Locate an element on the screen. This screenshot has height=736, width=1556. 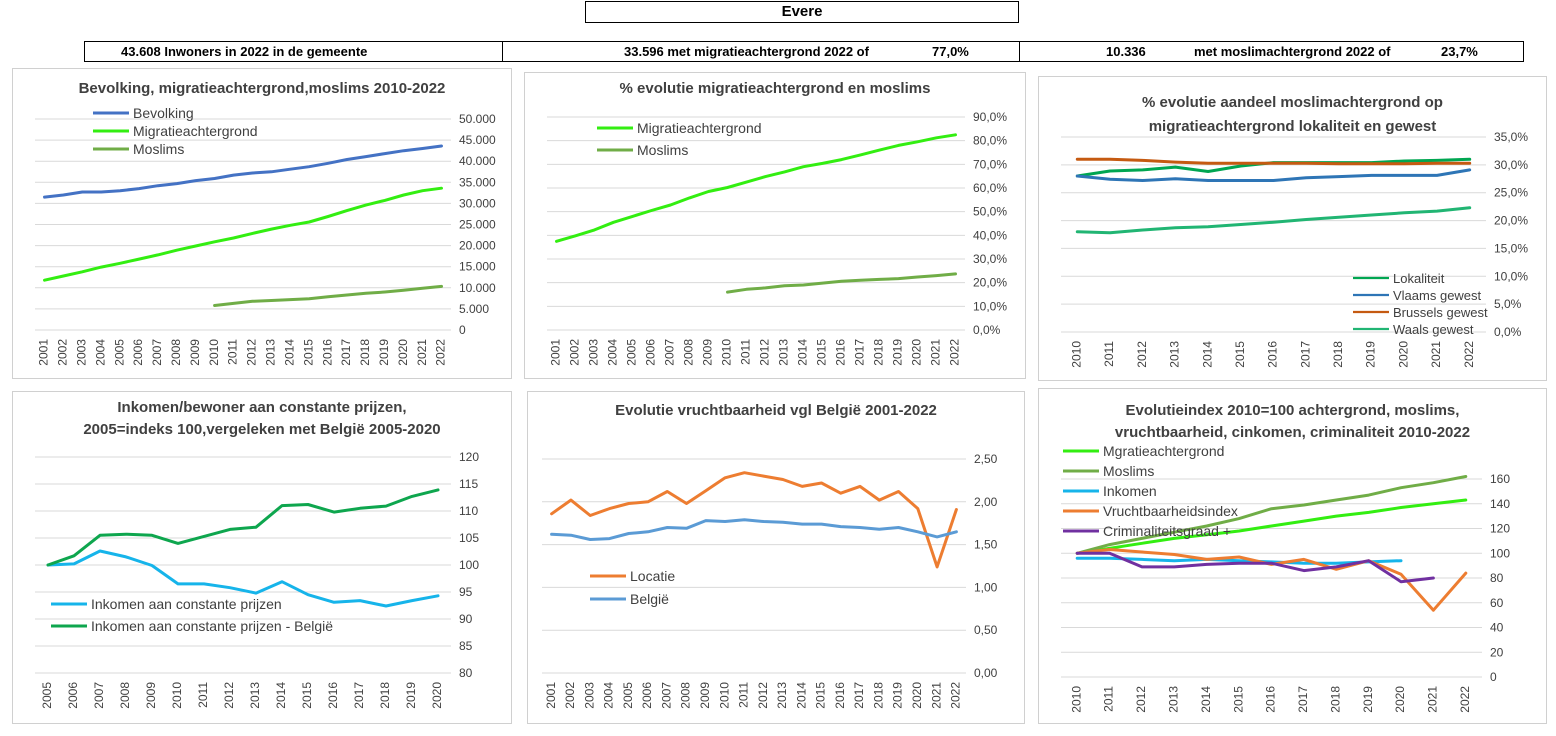
y-tick-label: 105 is located at coordinates (469, 538).